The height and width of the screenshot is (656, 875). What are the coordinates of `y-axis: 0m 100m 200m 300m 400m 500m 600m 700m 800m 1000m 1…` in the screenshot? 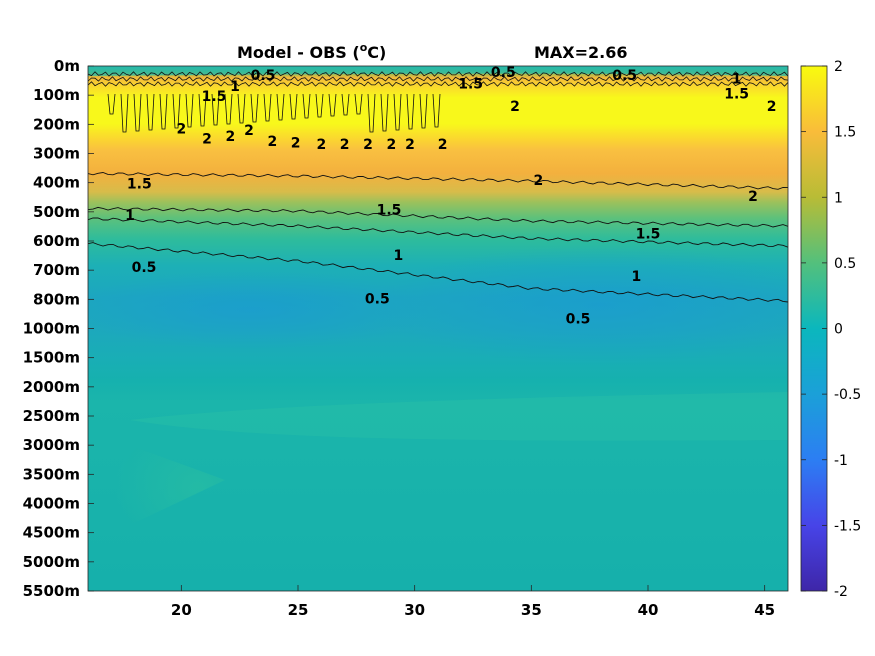 It's located at (58, 328).